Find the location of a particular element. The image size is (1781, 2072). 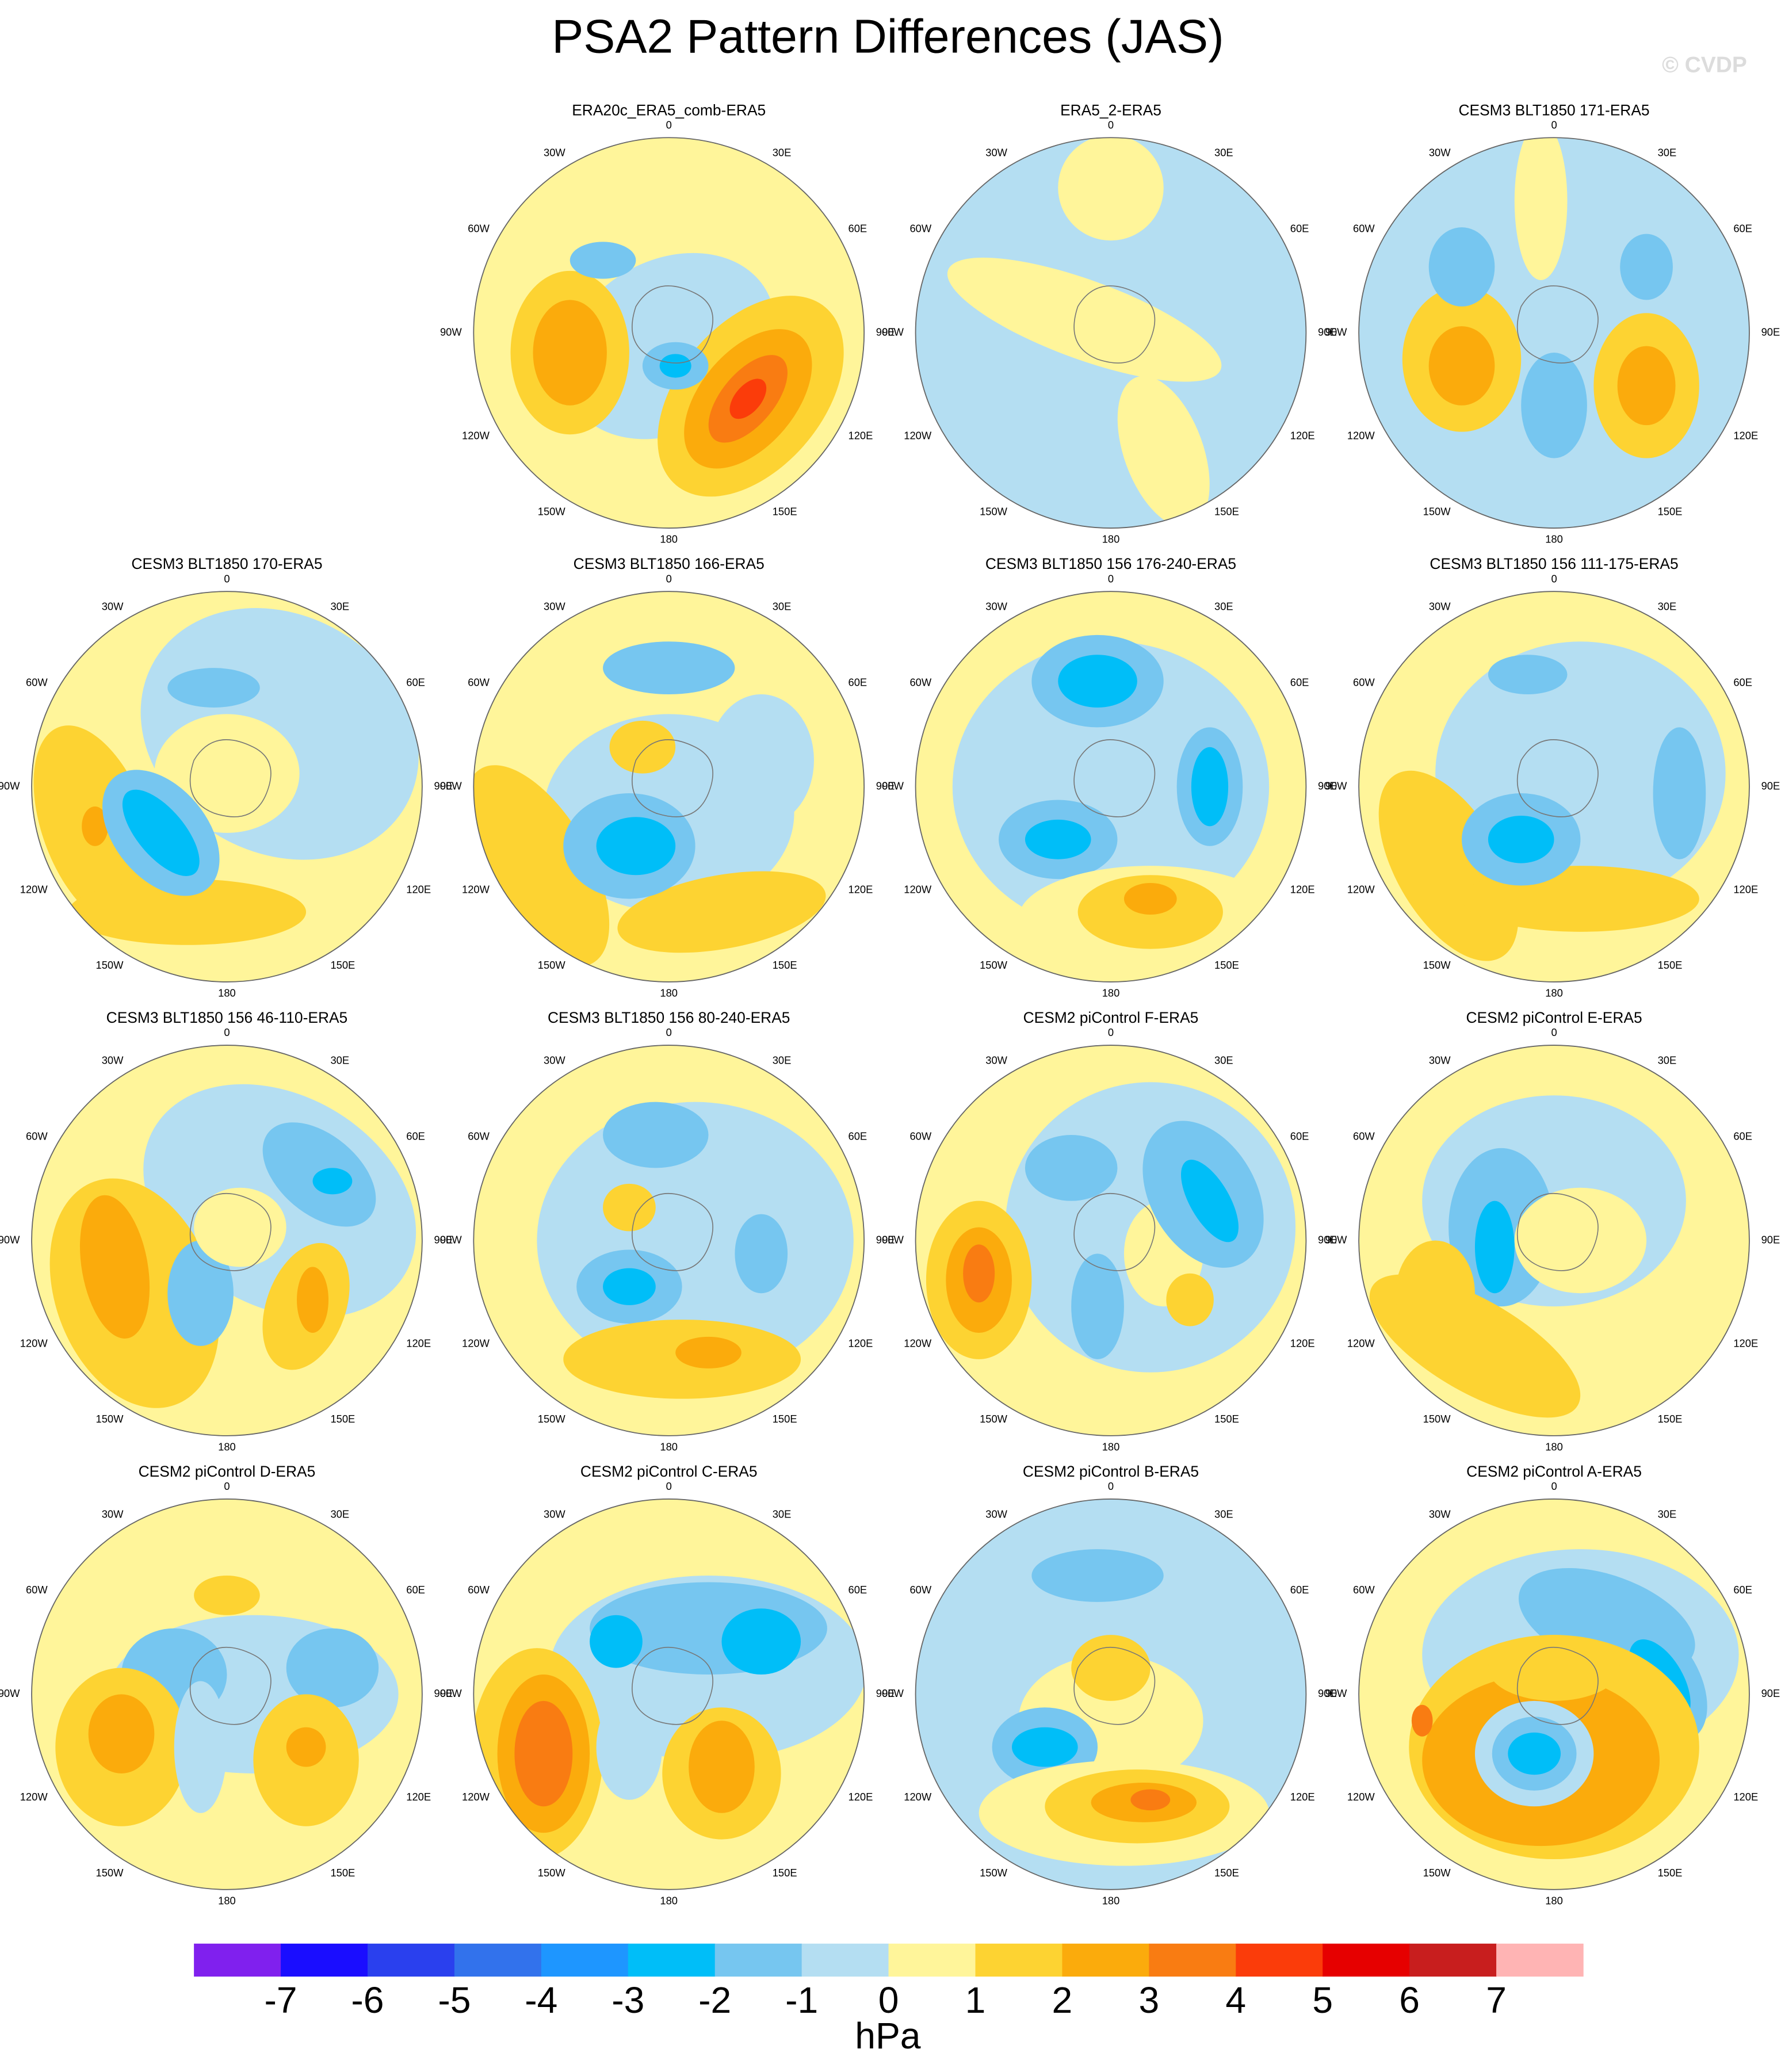

panel-title: CESM2 piControl E-ERA5 is located at coordinates (1554, 1018).